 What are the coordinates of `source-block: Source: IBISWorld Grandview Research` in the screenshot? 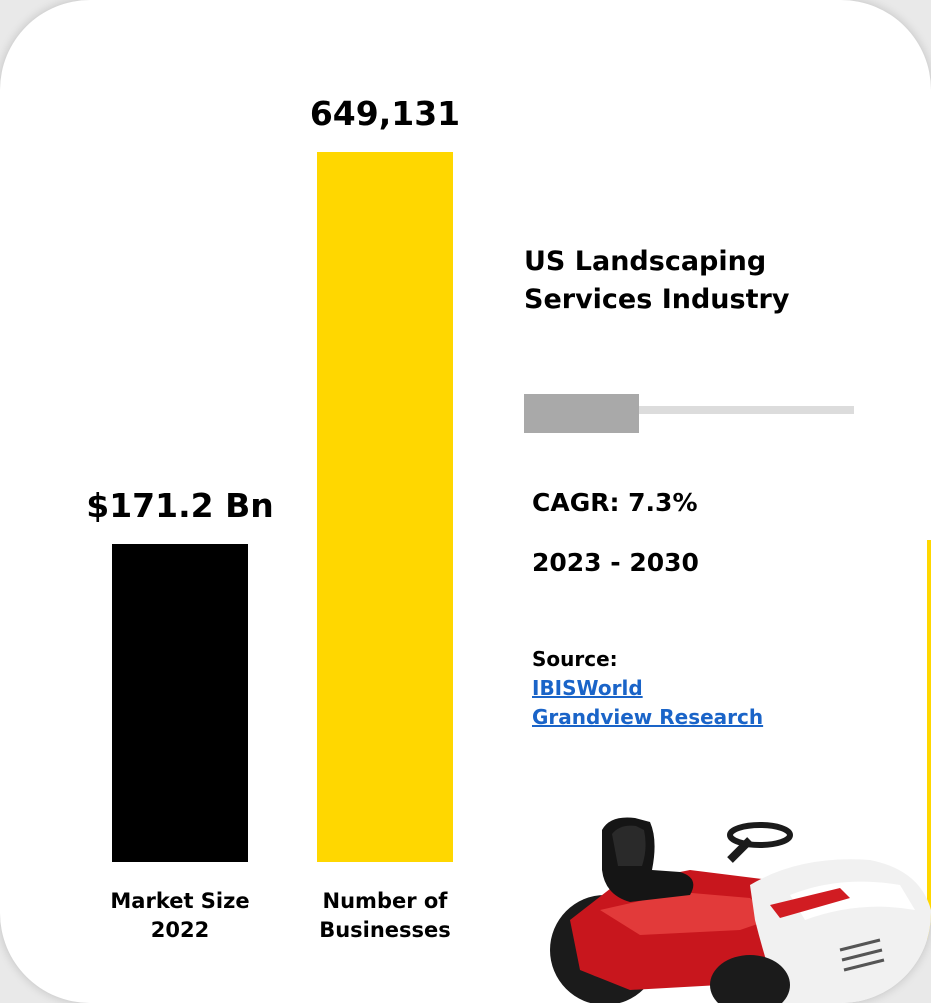 It's located at (647, 688).